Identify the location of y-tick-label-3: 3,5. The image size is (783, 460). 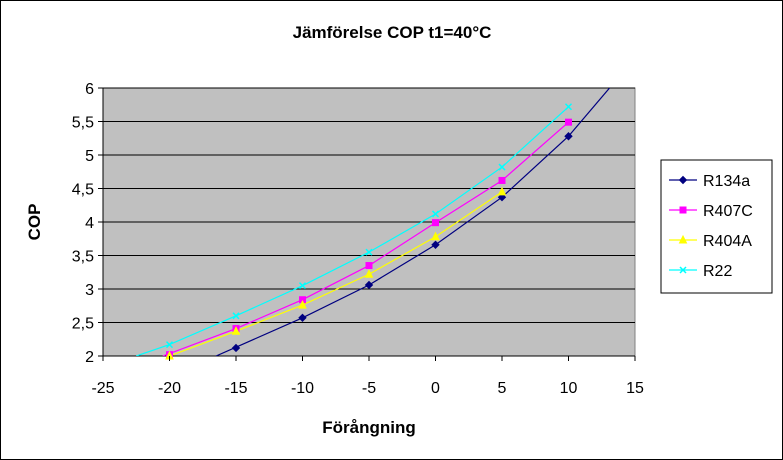
(83, 257).